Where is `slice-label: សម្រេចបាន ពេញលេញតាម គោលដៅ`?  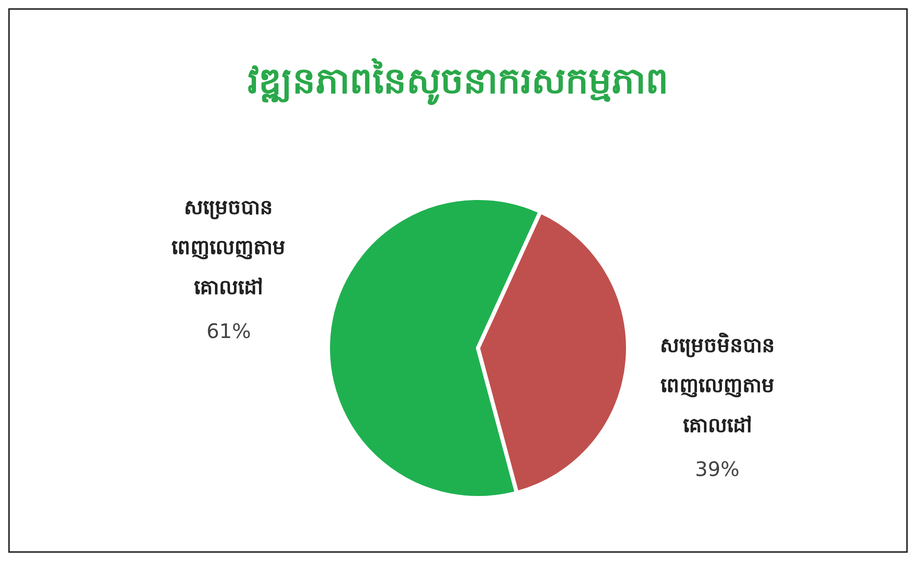
slice-label: សម្រេចបាន ពេញលេញតាម គោលដៅ is located at coordinates (229, 246).